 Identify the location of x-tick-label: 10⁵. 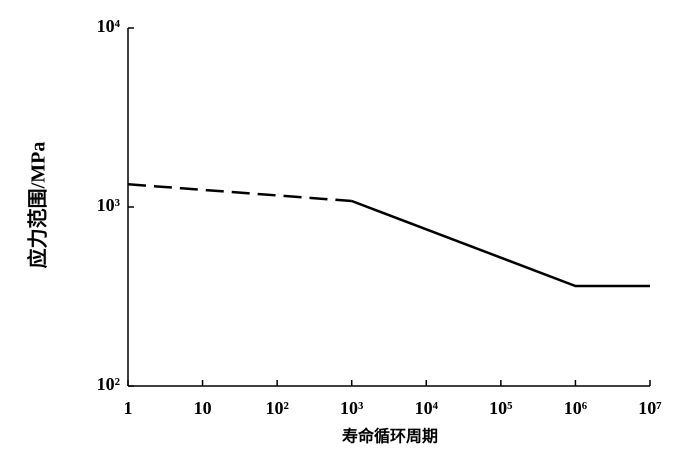
(501, 408).